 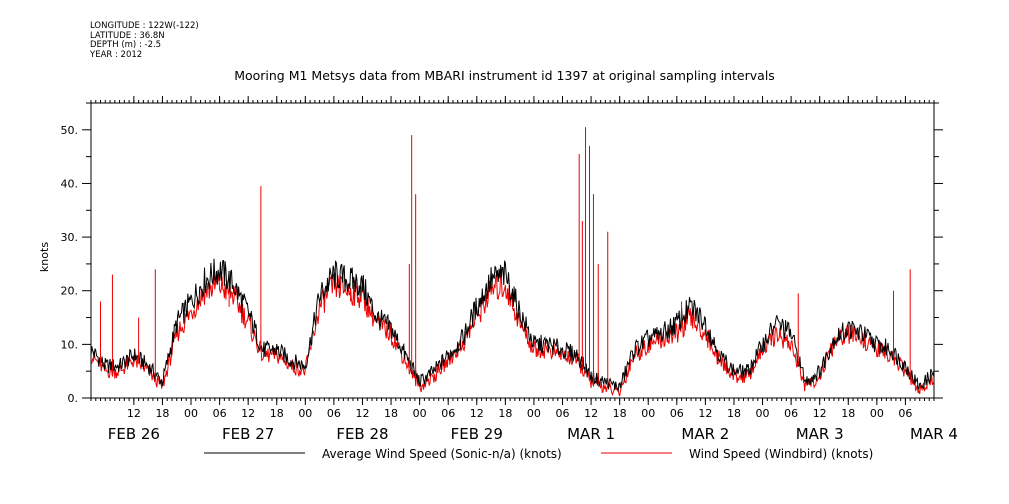 I want to click on y-tick-label: 20., so click(x=70, y=291).